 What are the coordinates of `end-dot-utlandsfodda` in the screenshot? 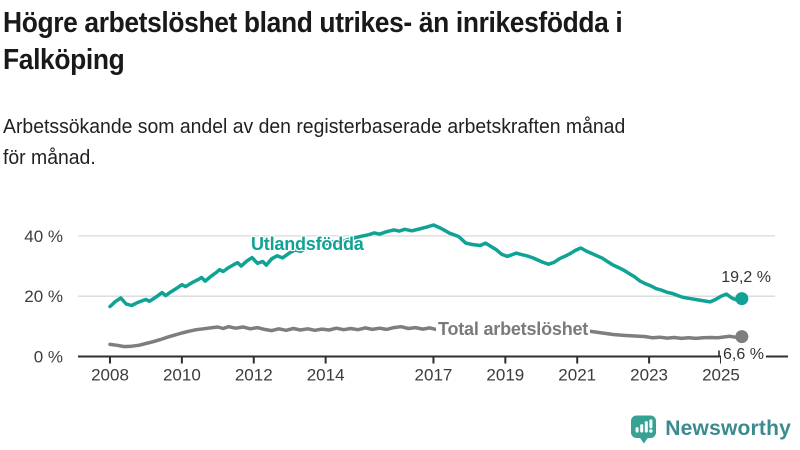 It's located at (742, 299).